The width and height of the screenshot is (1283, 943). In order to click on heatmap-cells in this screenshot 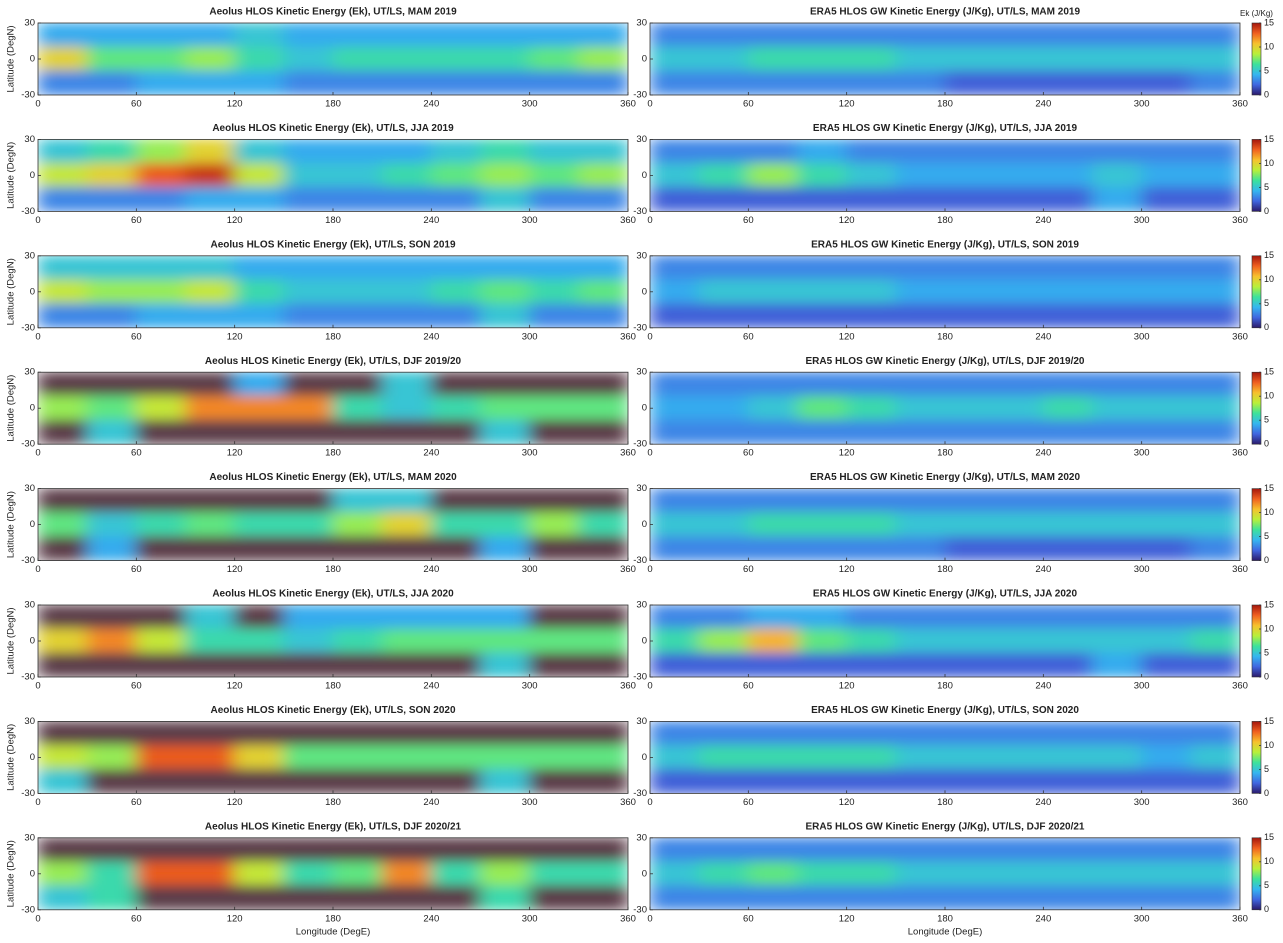, I will do `click(333, 408)`.